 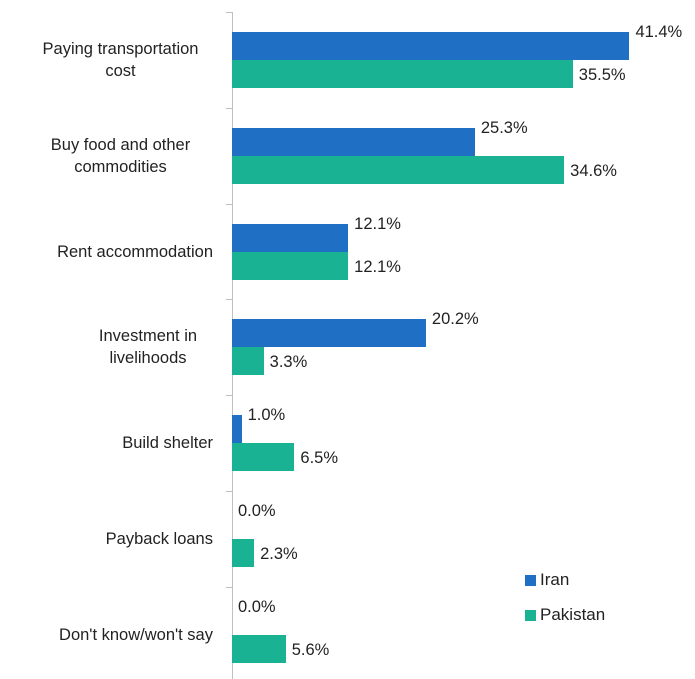 I want to click on value-label: 5.6%, so click(x=310, y=649).